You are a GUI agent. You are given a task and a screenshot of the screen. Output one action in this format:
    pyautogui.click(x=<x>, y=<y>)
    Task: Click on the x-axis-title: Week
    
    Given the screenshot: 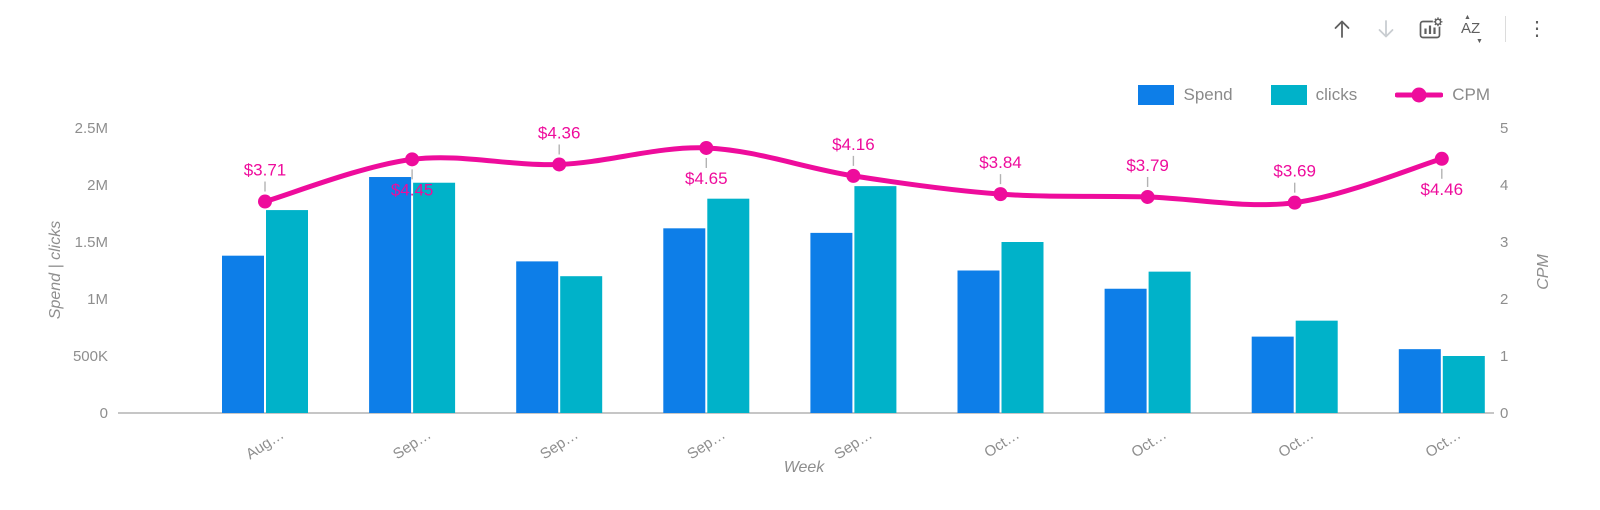 What is the action you would take?
    pyautogui.click(x=805, y=467)
    